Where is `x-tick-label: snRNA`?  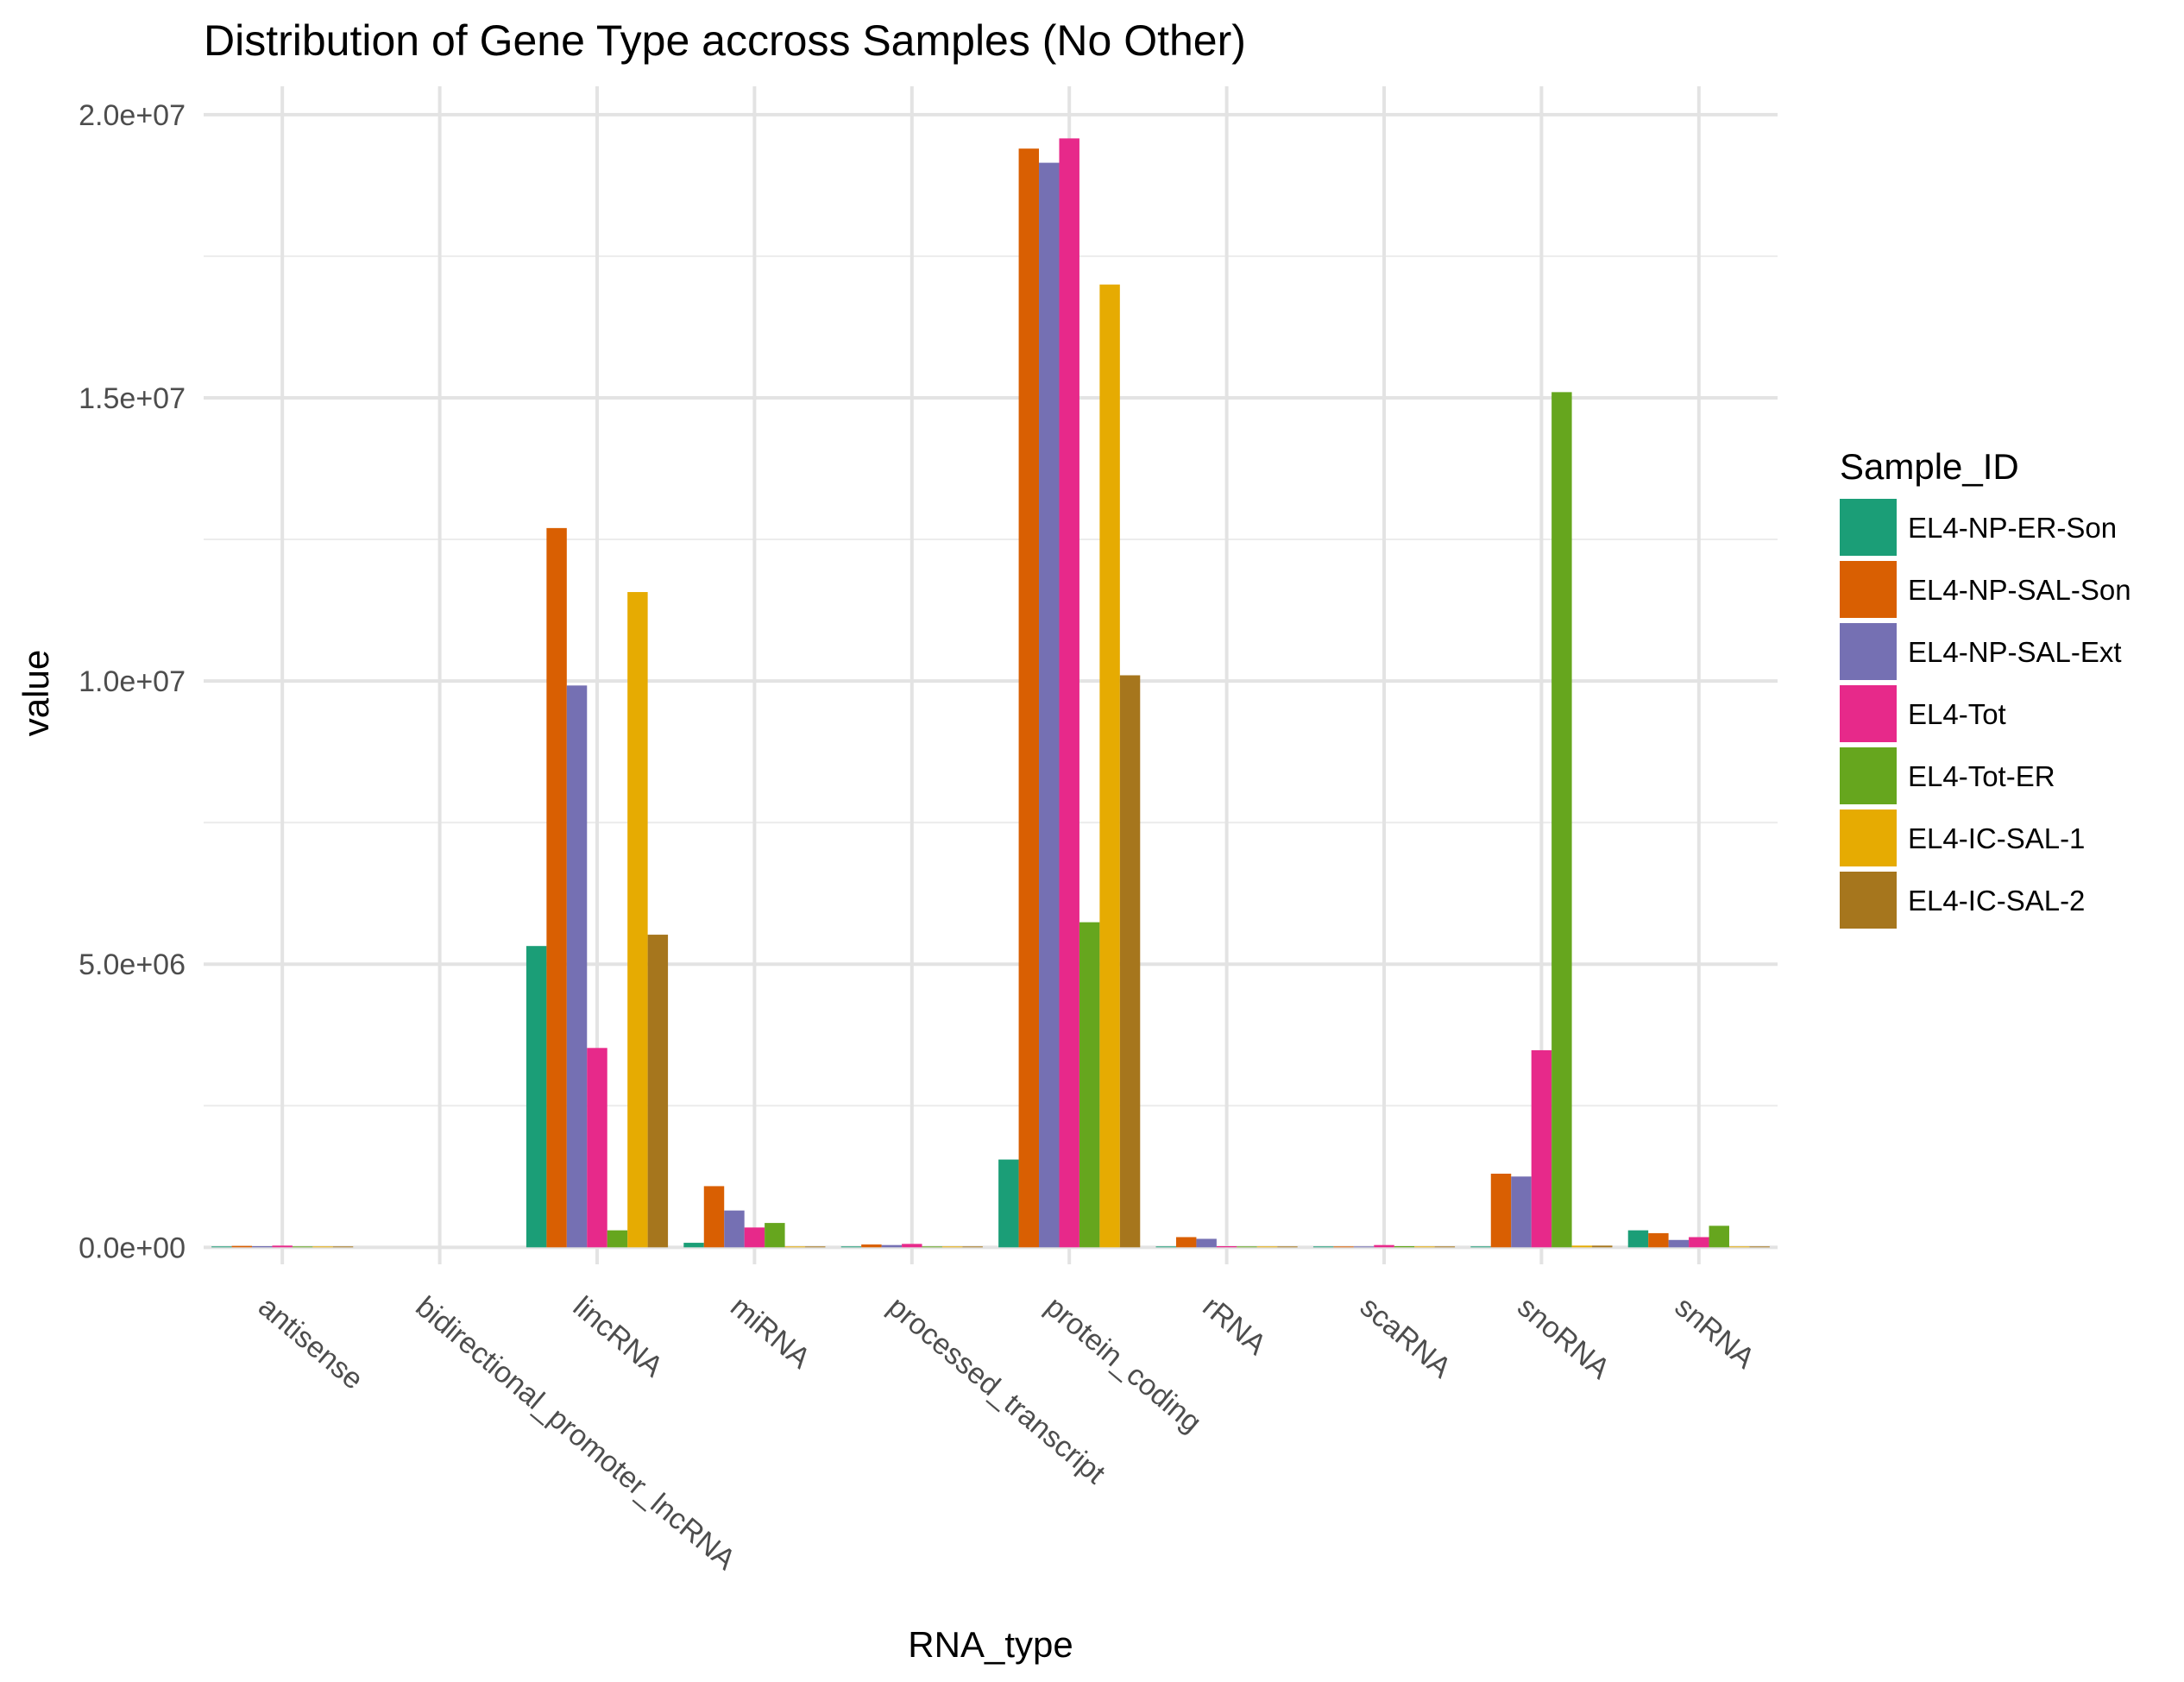 x-tick-label: snRNA is located at coordinates (1715, 1333).